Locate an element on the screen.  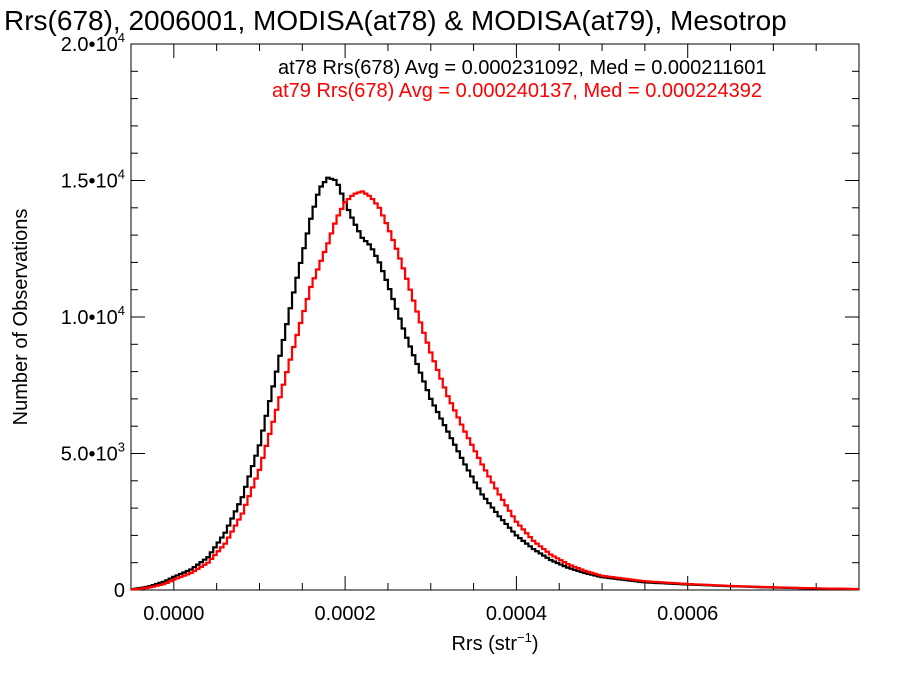
y-tick-label: 1.0•104 is located at coordinates (93, 316).